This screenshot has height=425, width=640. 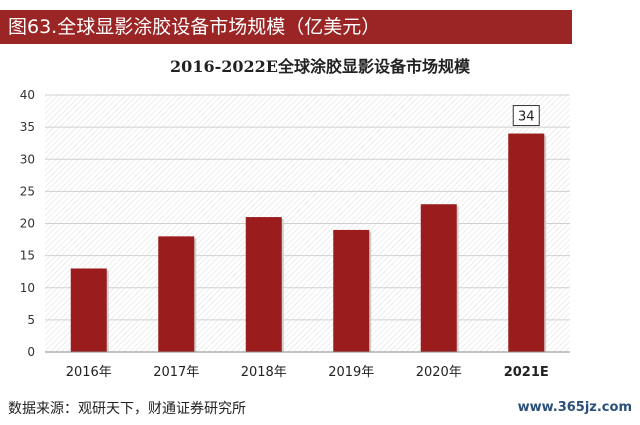 I want to click on data-label: 34, so click(x=526, y=117).